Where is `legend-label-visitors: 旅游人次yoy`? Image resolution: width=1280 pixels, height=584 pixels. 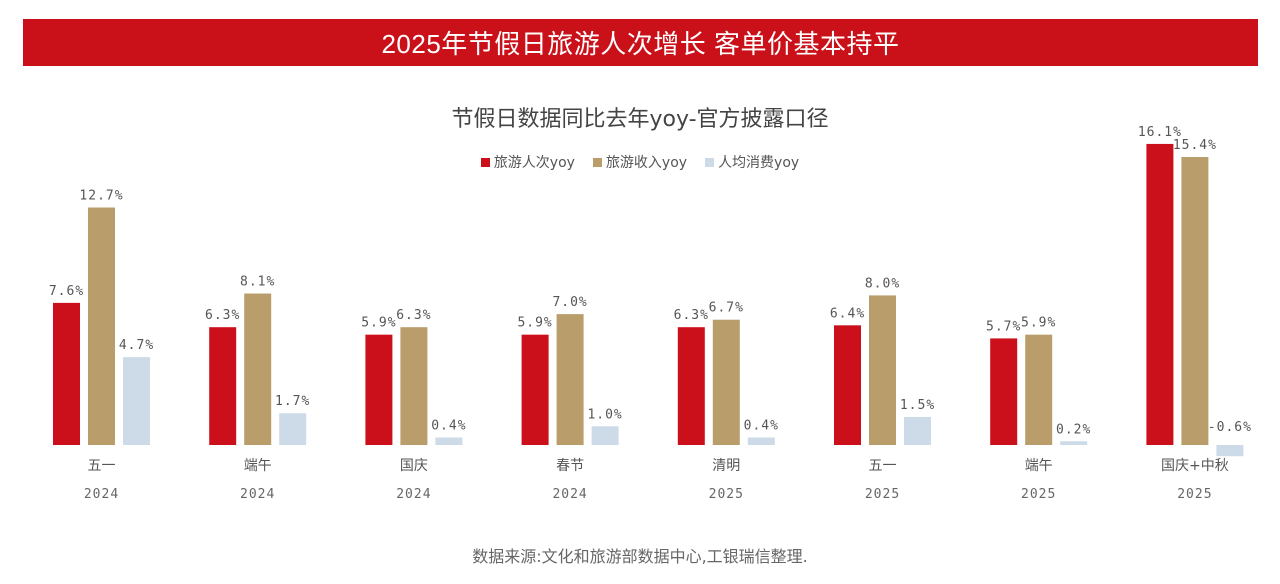
legend-label-visitors: 旅游人次yoy is located at coordinates (534, 163).